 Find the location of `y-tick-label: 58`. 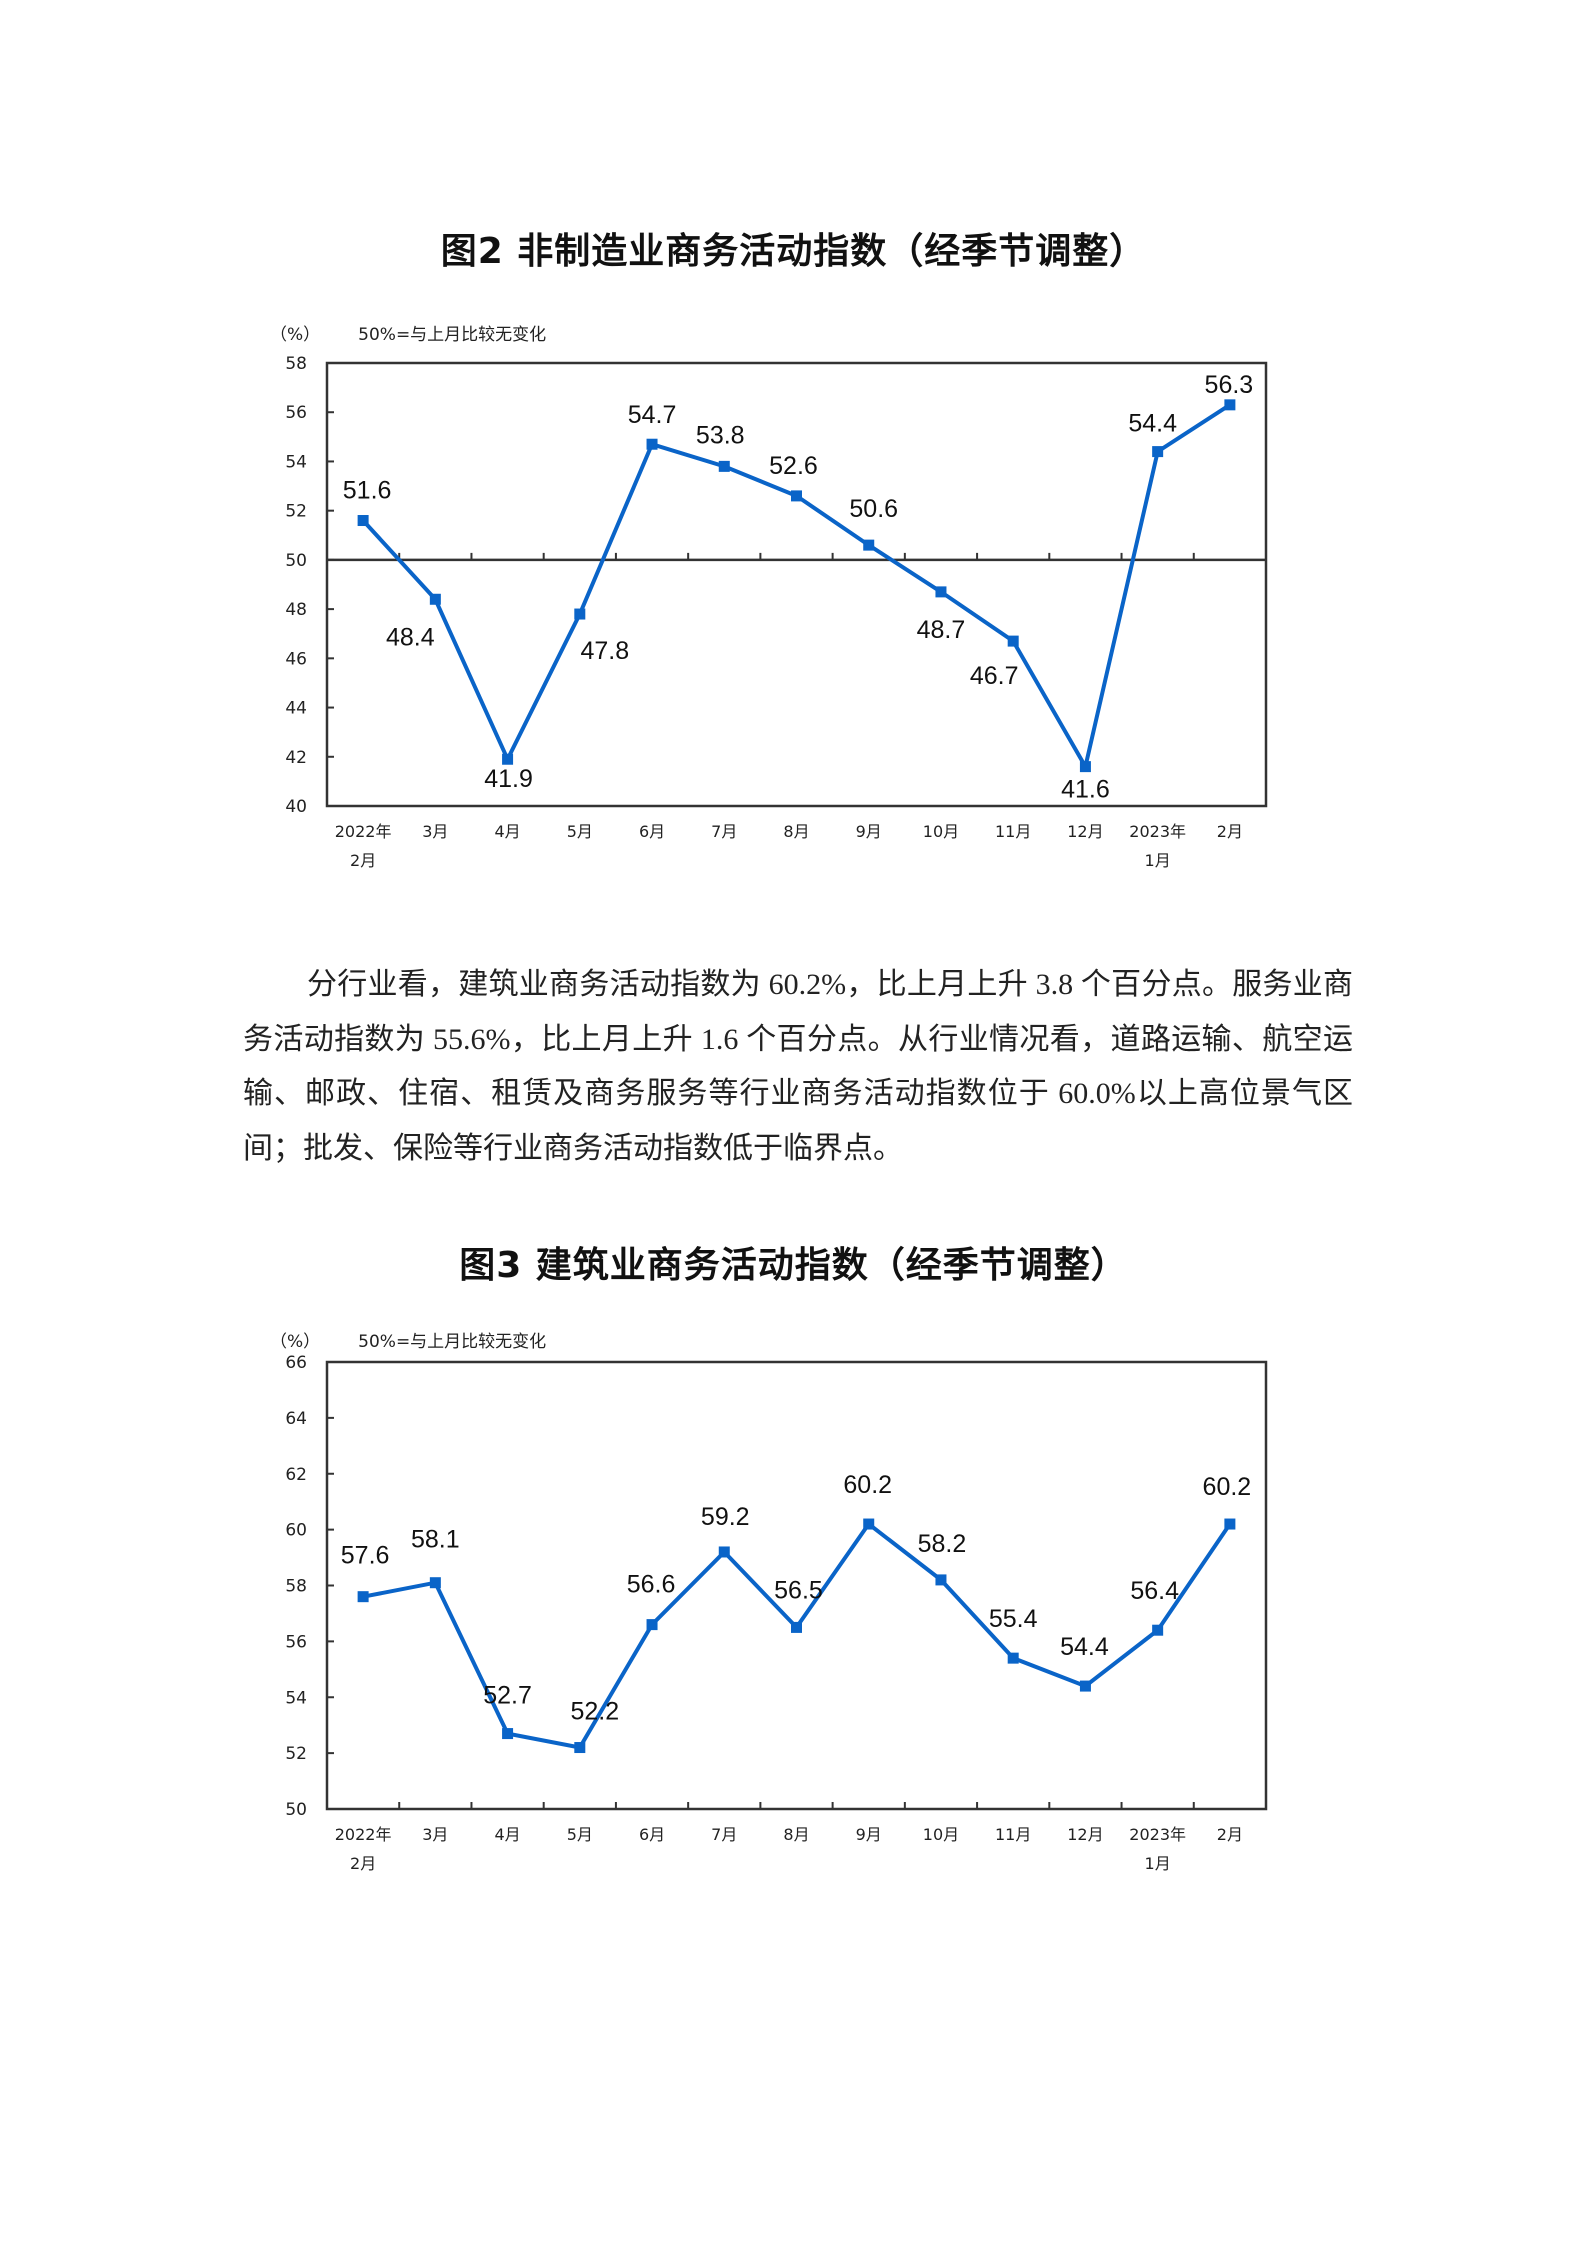

y-tick-label: 58 is located at coordinates (296, 364).